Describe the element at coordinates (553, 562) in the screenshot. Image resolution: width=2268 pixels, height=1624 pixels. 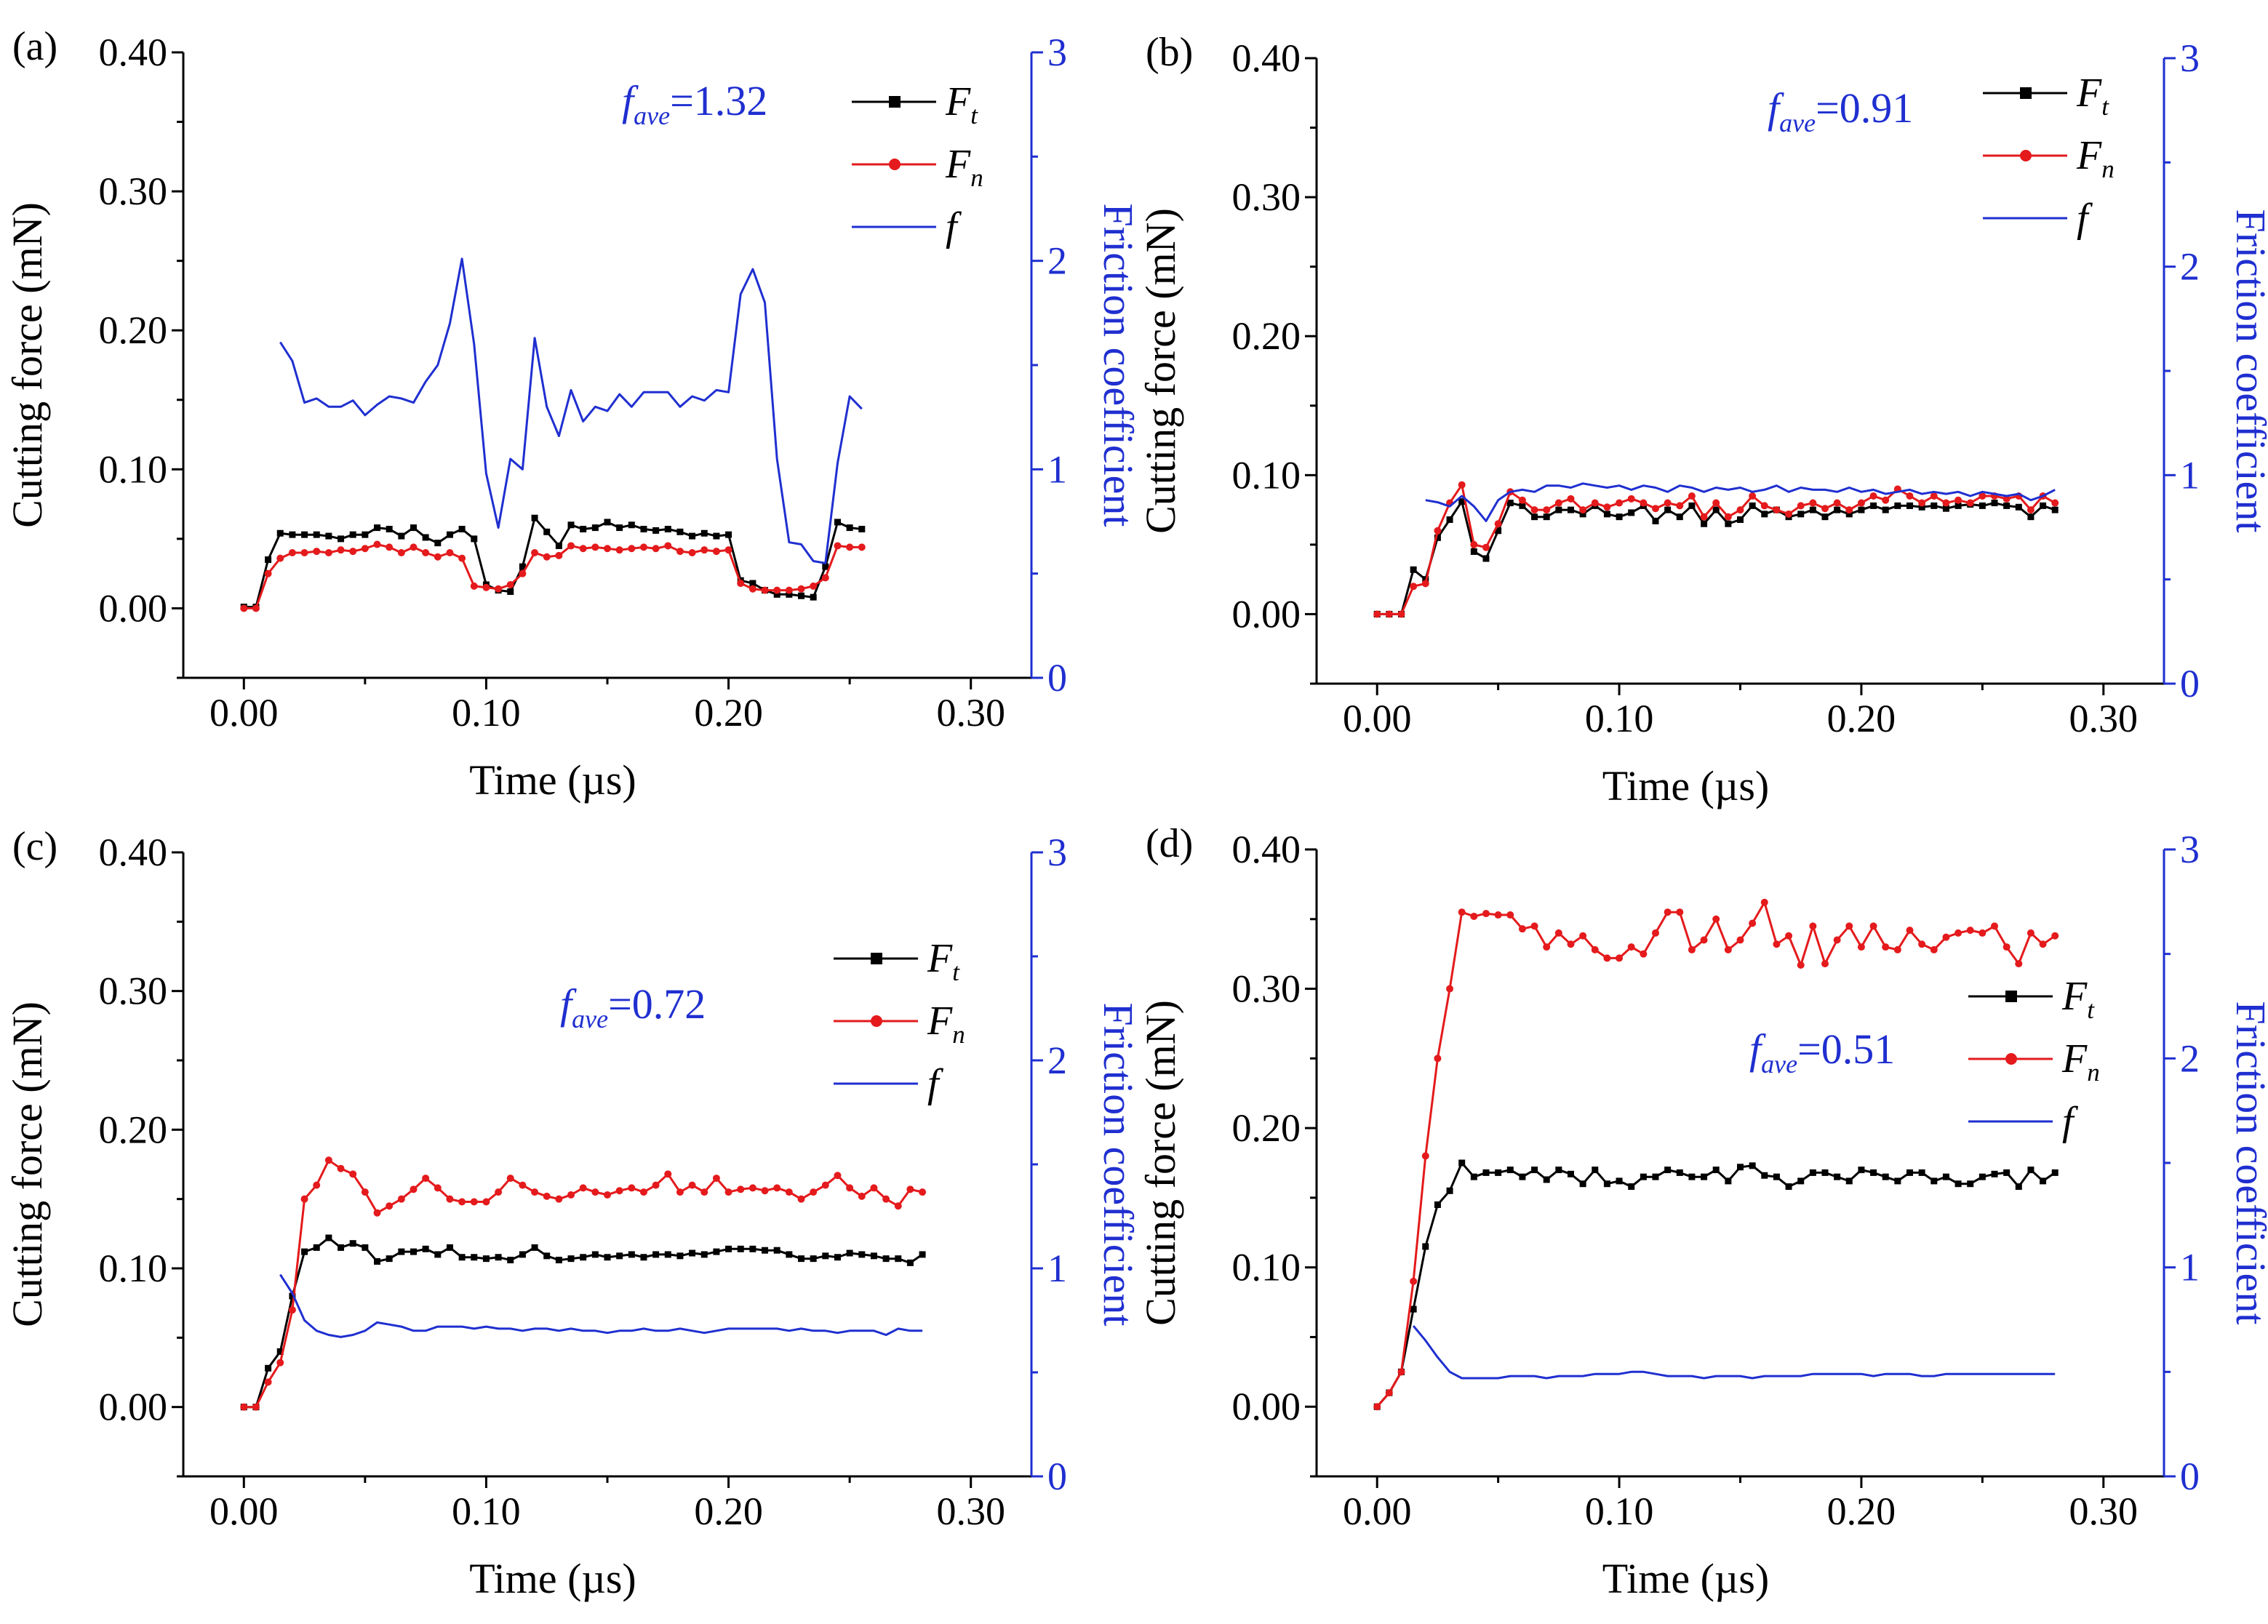
I see `series-line-Ft` at that location.